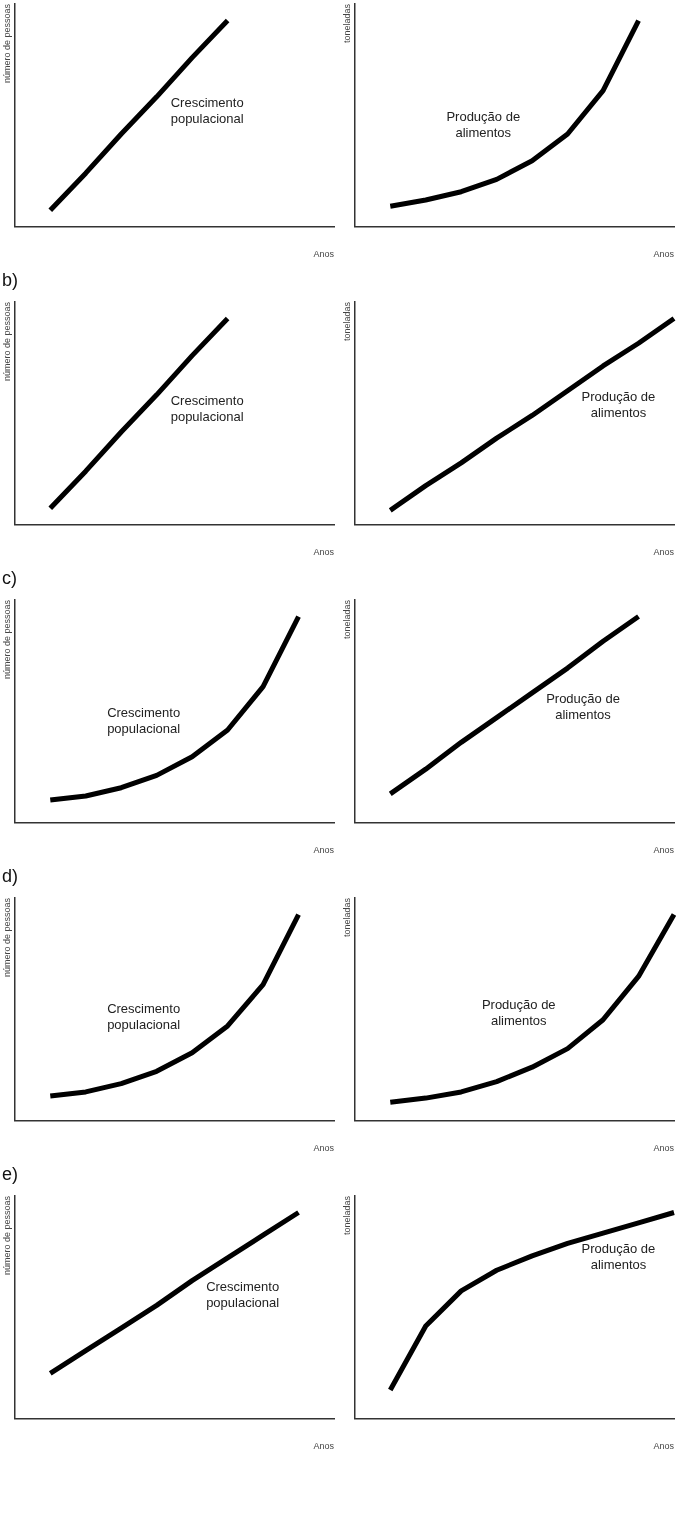 The height and width of the screenshot is (1539, 680). Describe the element at coordinates (10, 1174) in the screenshot. I see `chart-title: e)` at that location.